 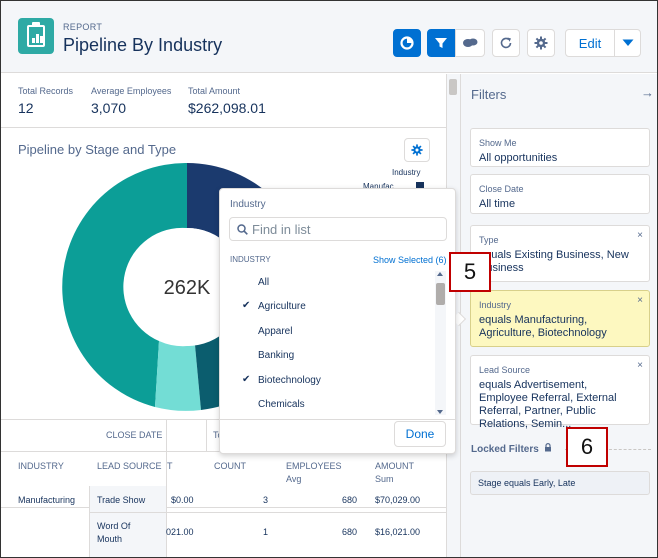 I want to click on feed-button, so click(x=470, y=43).